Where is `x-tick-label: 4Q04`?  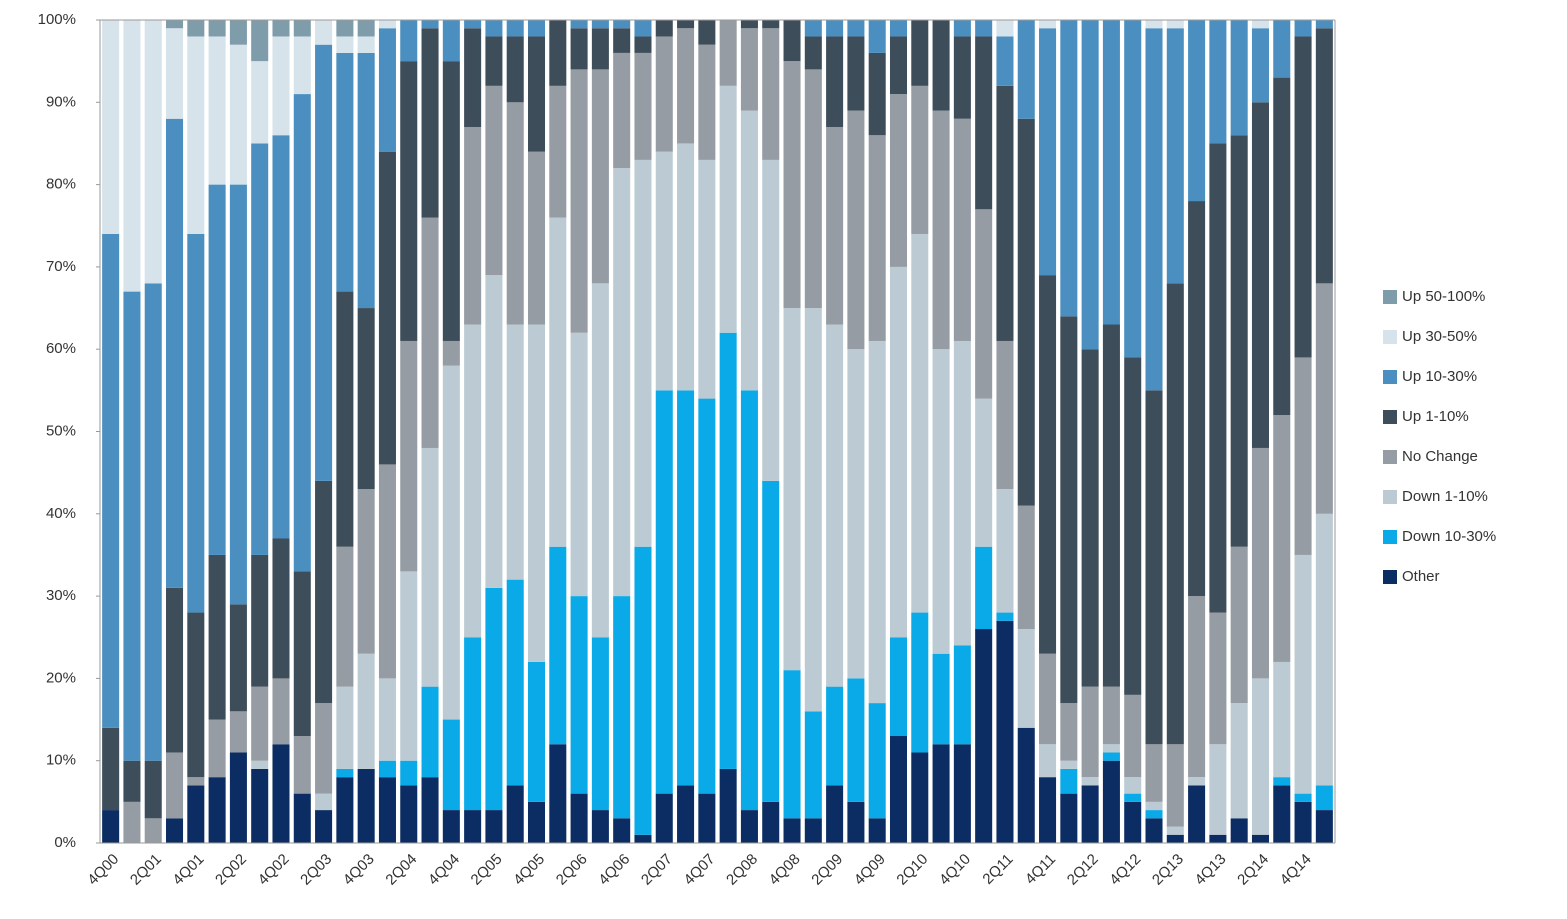 x-tick-label: 4Q04 is located at coordinates (444, 870).